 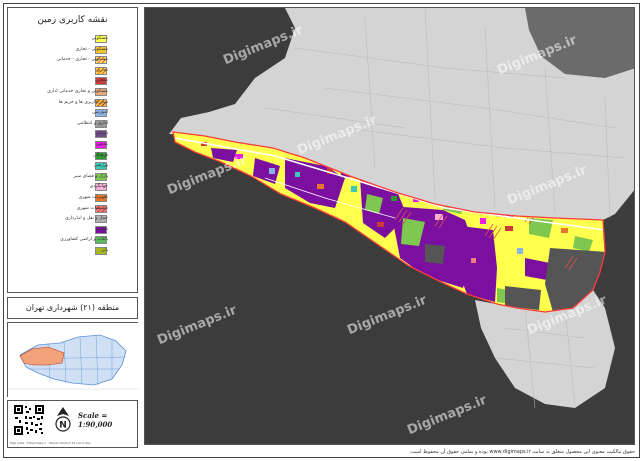 What do you see at coordinates (72, 166) in the screenshot?
I see `legend-item: ورزشی` at bounding box center [72, 166].